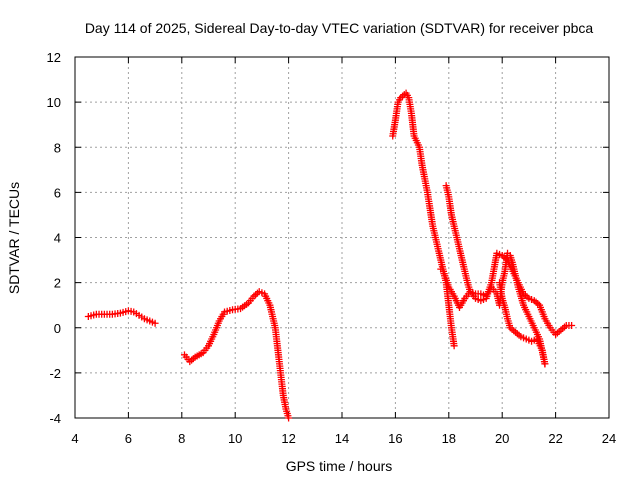  Describe the element at coordinates (54, 102) in the screenshot. I see `y-tick-label: 10` at that location.